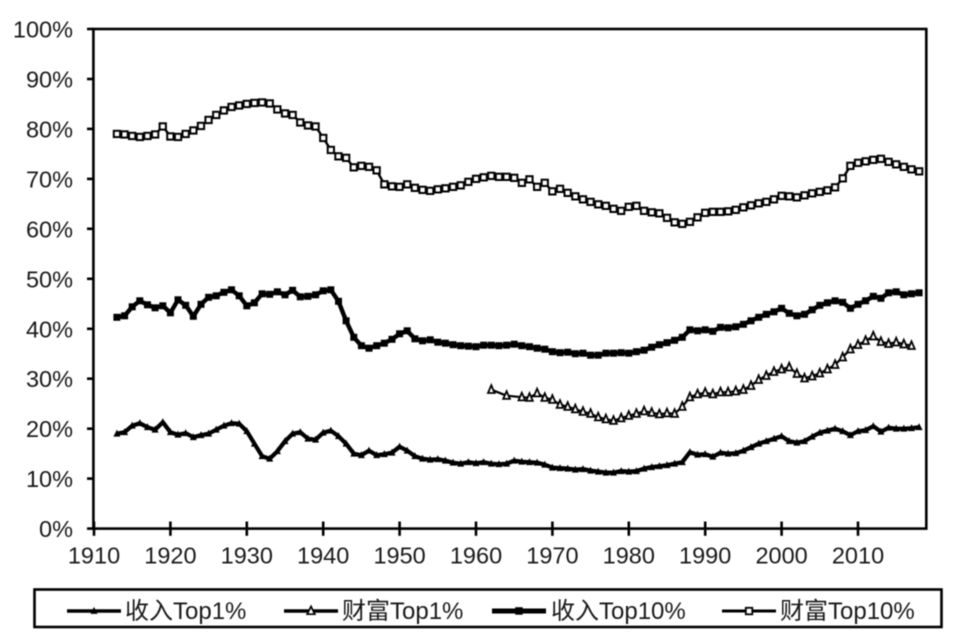 This screenshot has height=642, width=962. What do you see at coordinates (476, 556) in the screenshot?
I see `svg-text: 1960` at bounding box center [476, 556].